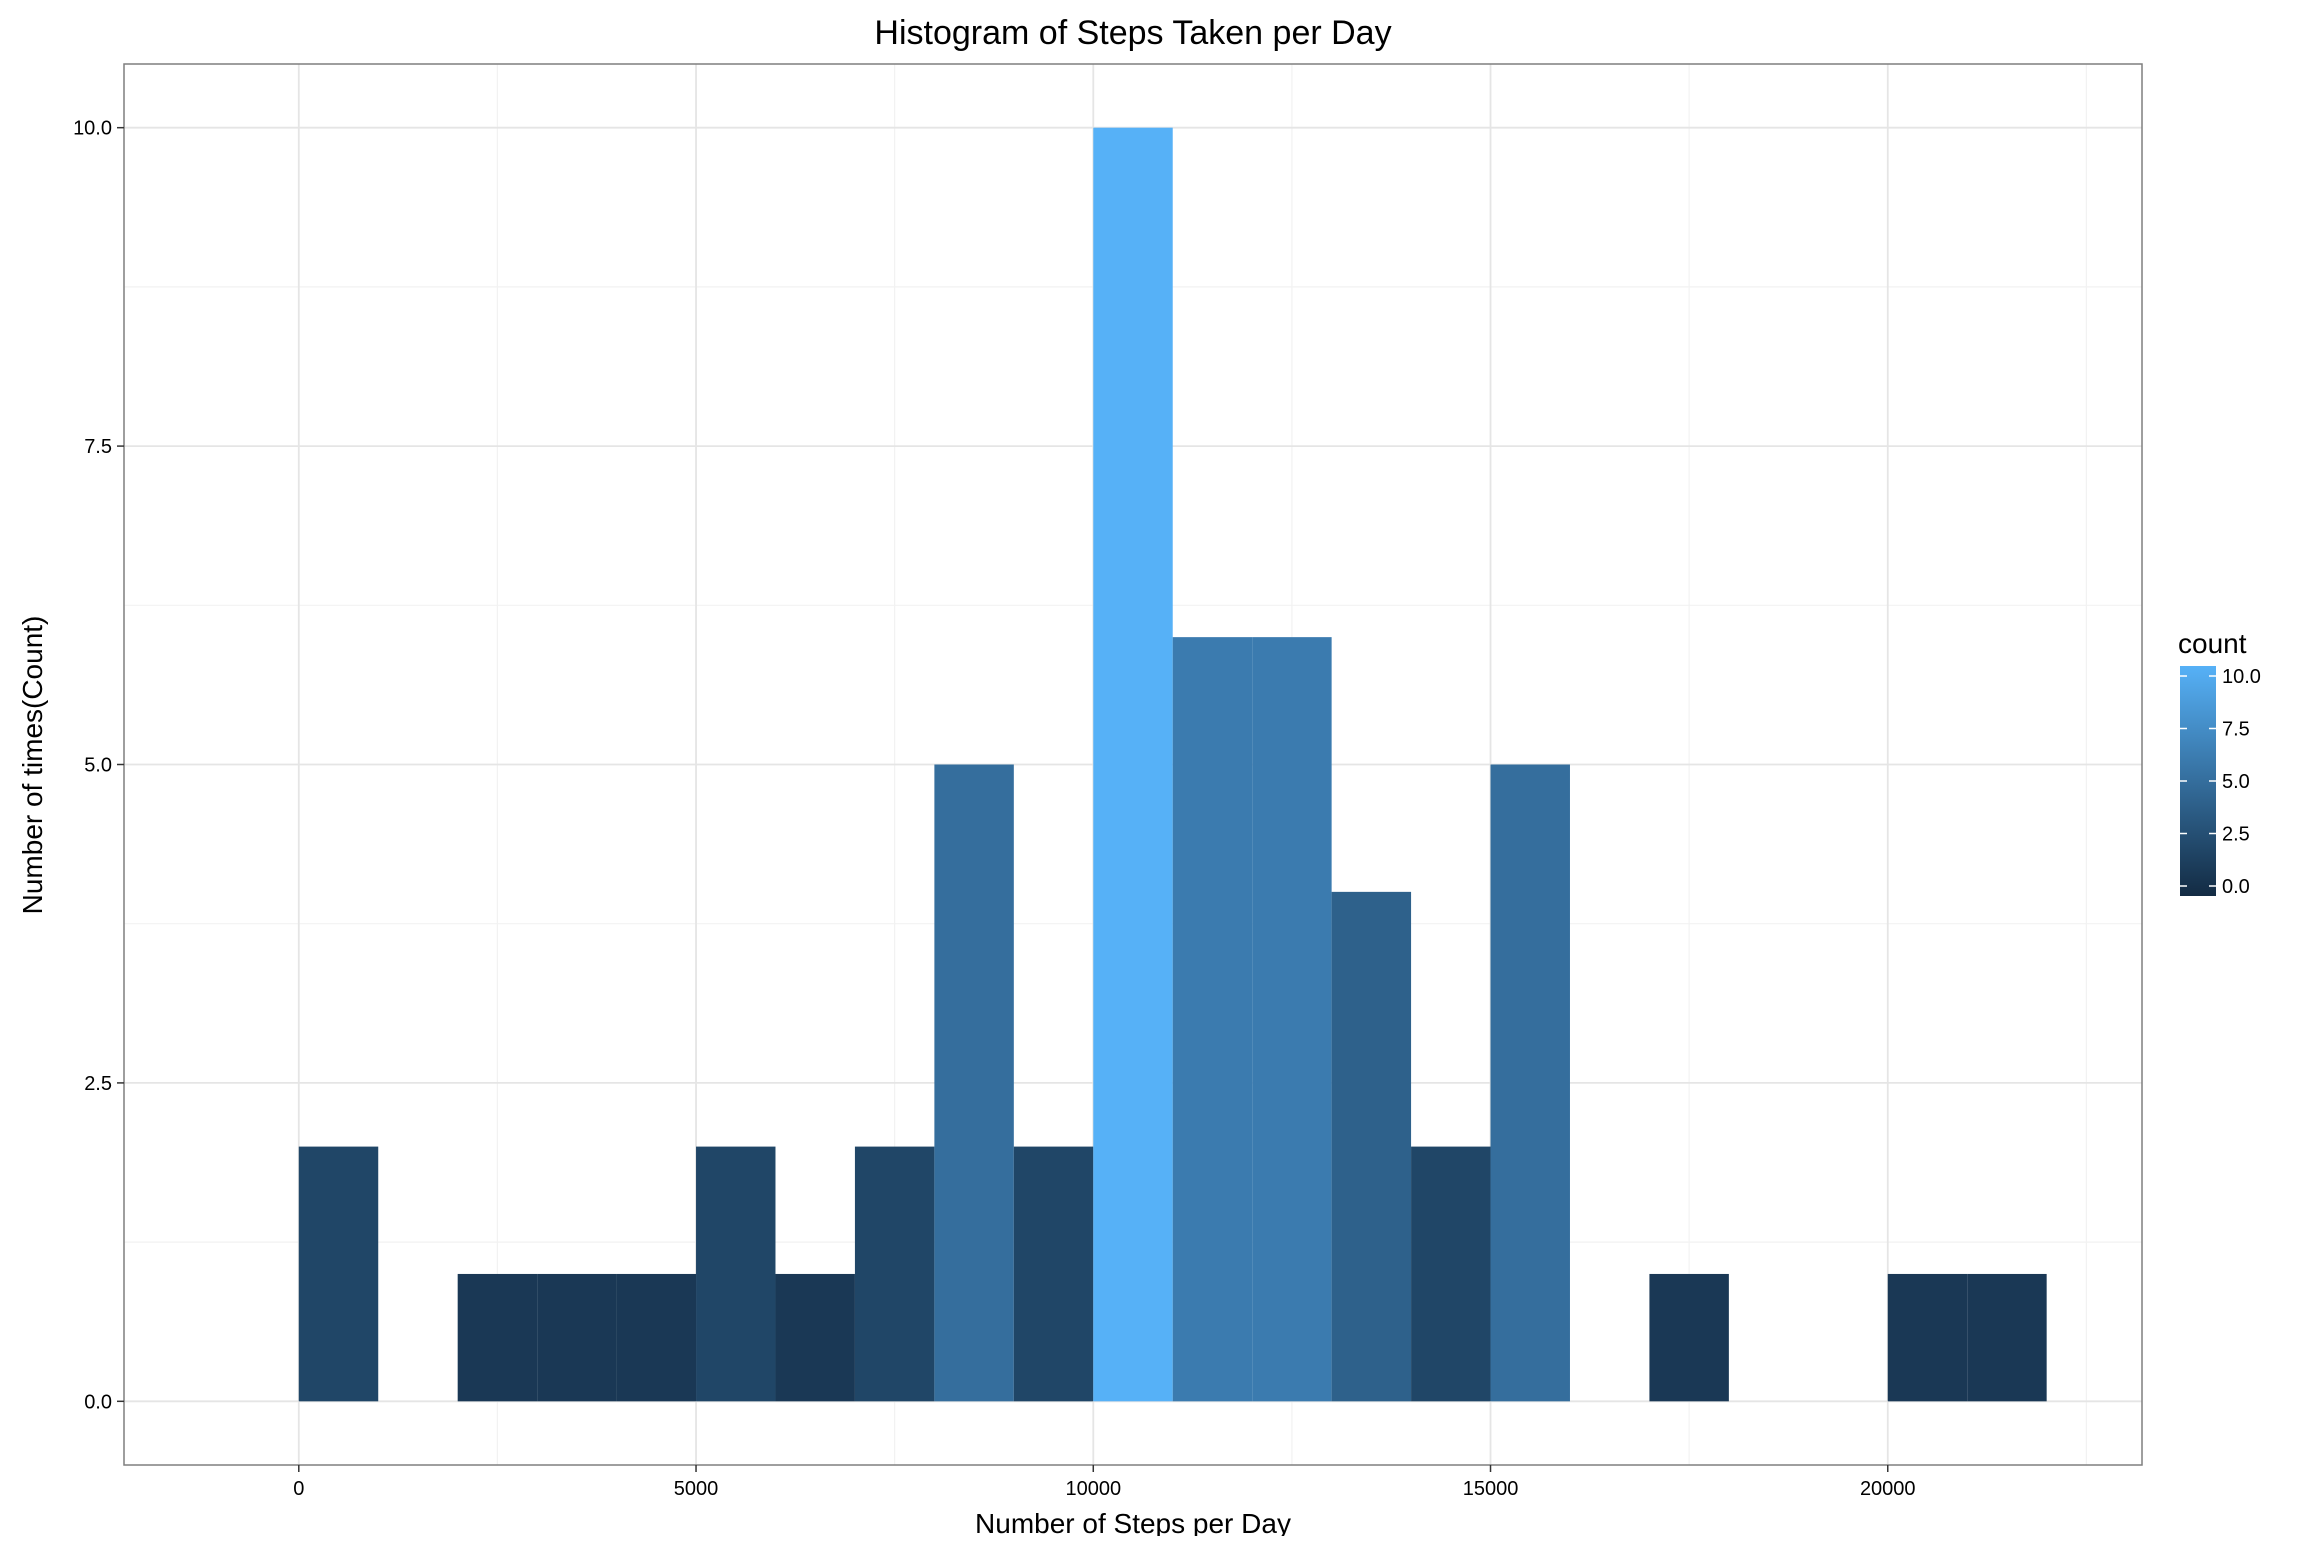 The height and width of the screenshot is (1541, 2304). What do you see at coordinates (2236, 782) in the screenshot?
I see `legend-label: 5.0` at bounding box center [2236, 782].